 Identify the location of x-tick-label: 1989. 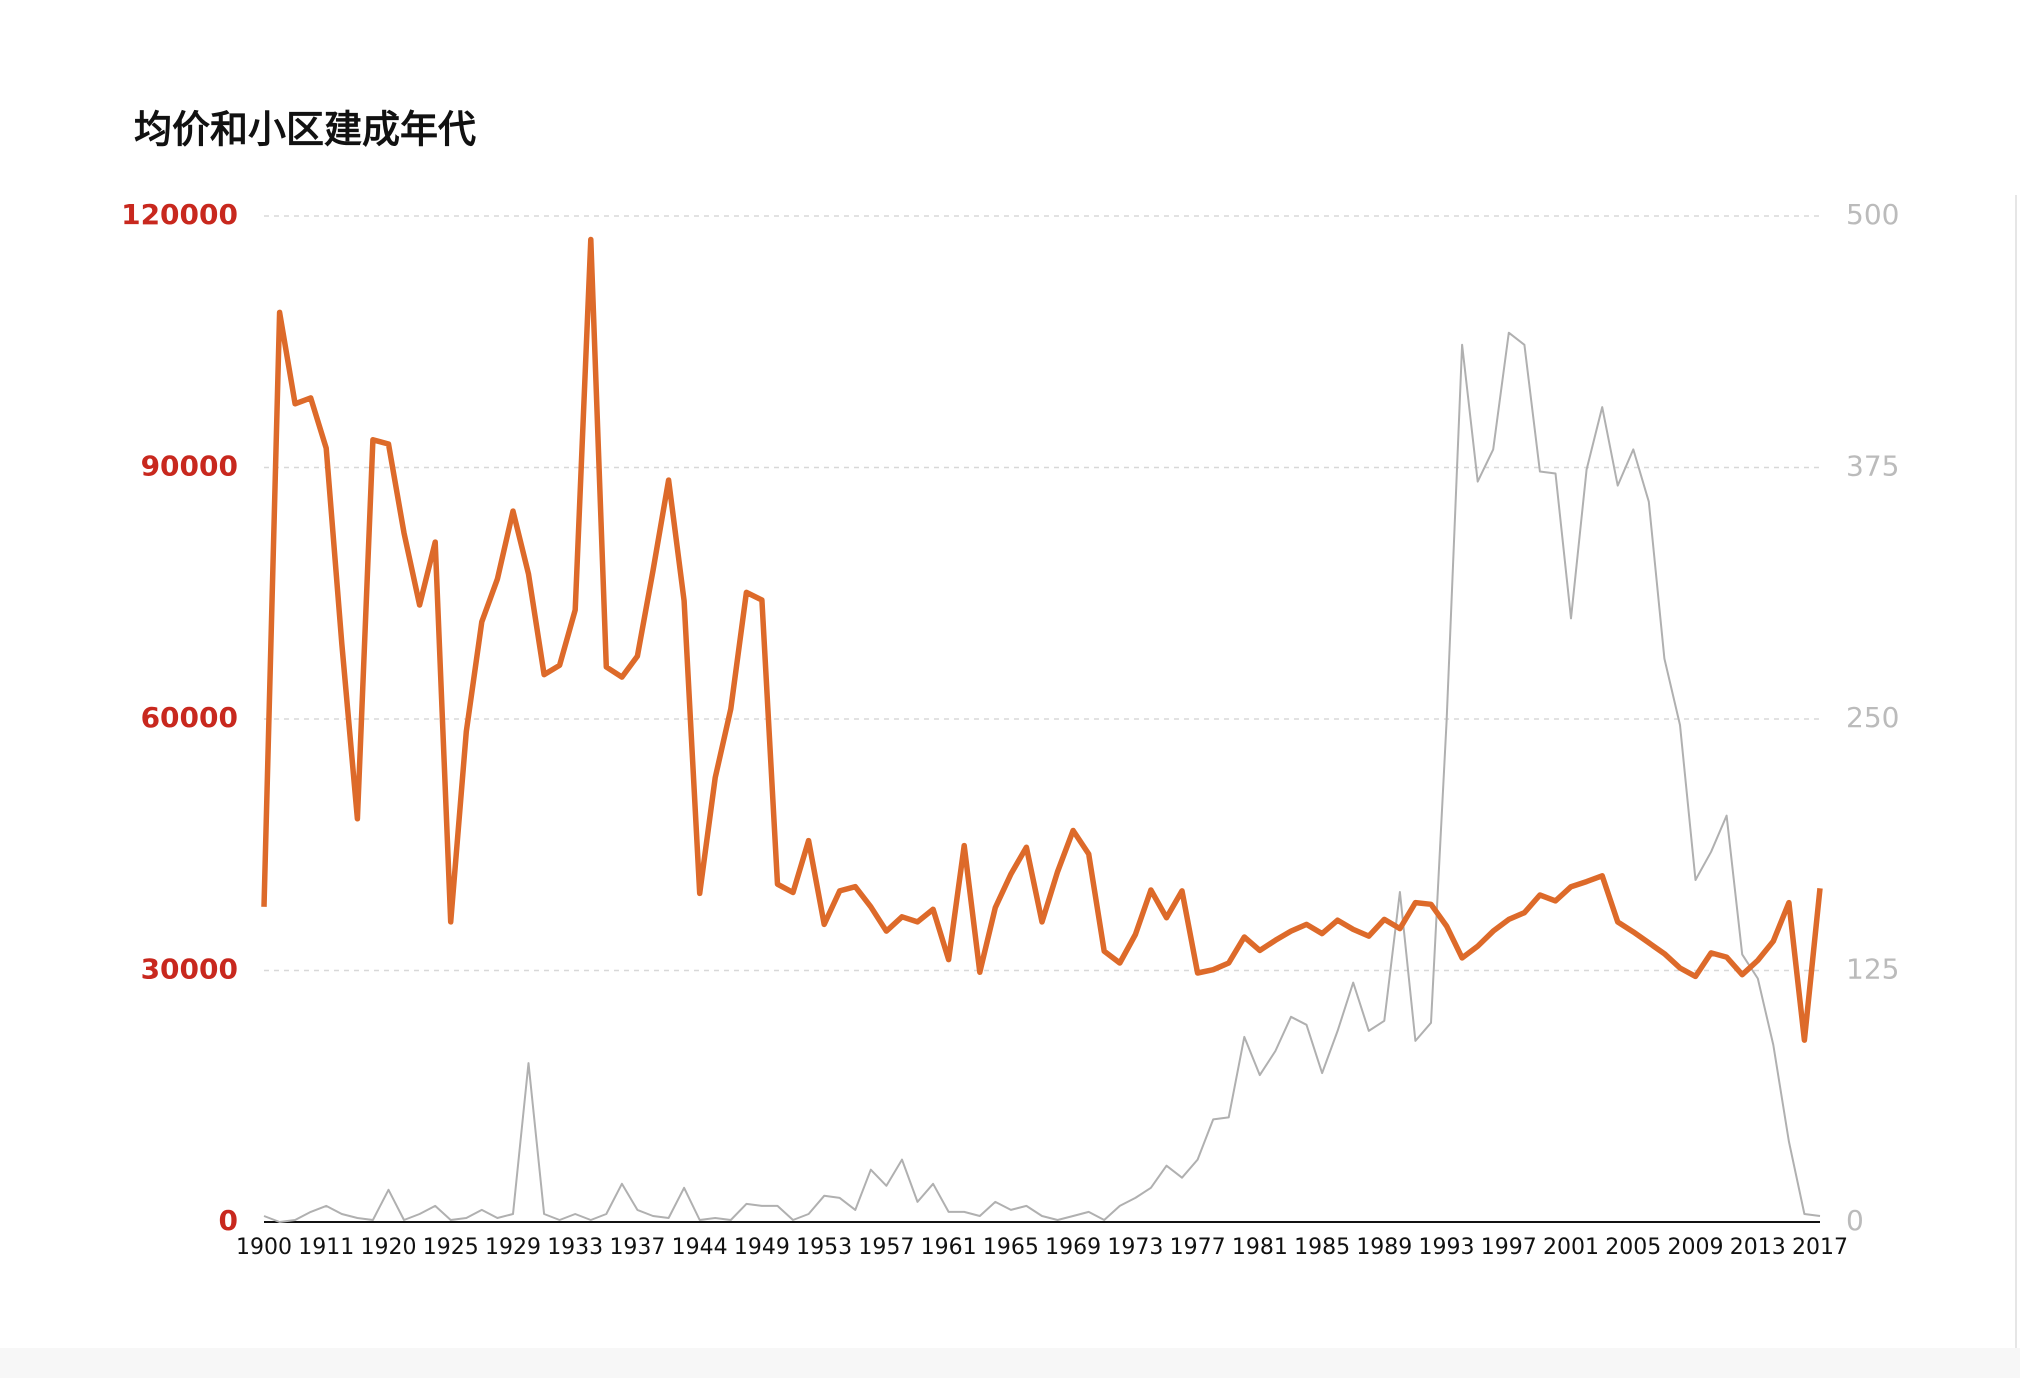
(1384, 1247).